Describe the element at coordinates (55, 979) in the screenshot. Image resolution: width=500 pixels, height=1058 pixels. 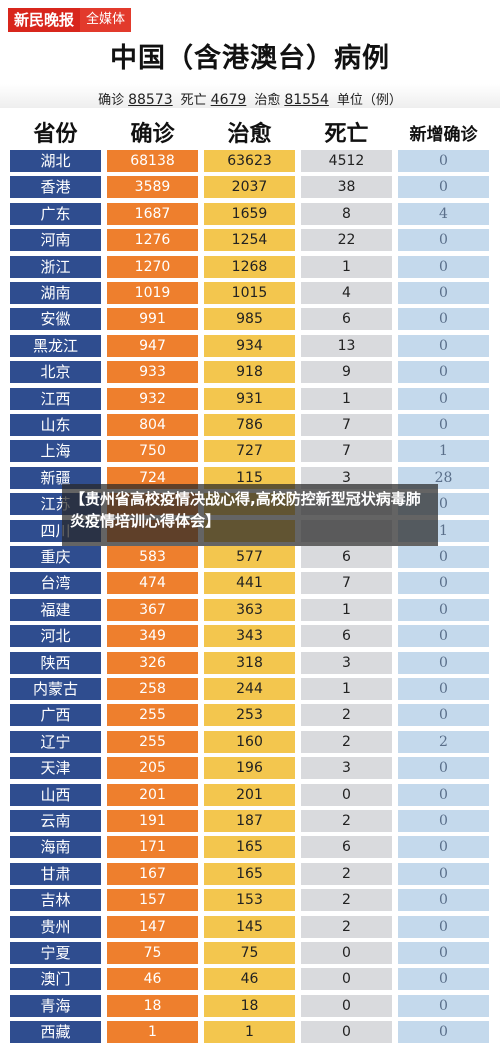
I see `province-cell: 澳门` at that location.